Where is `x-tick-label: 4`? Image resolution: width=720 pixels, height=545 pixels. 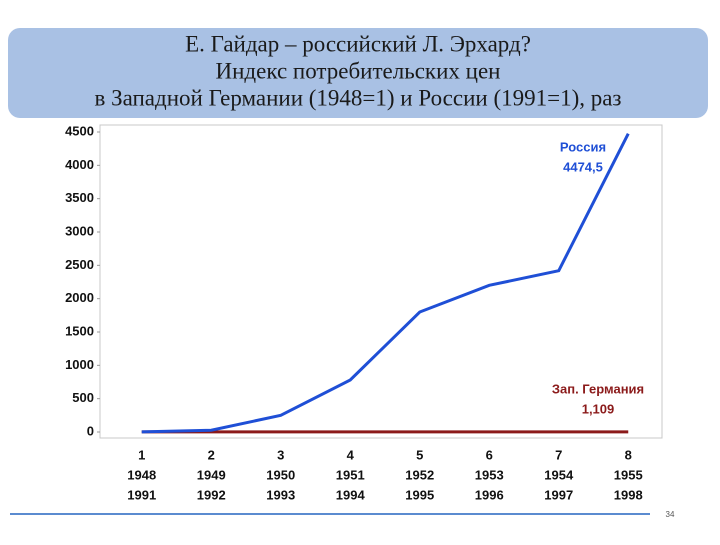
x-tick-label: 4 is located at coordinates (351, 454).